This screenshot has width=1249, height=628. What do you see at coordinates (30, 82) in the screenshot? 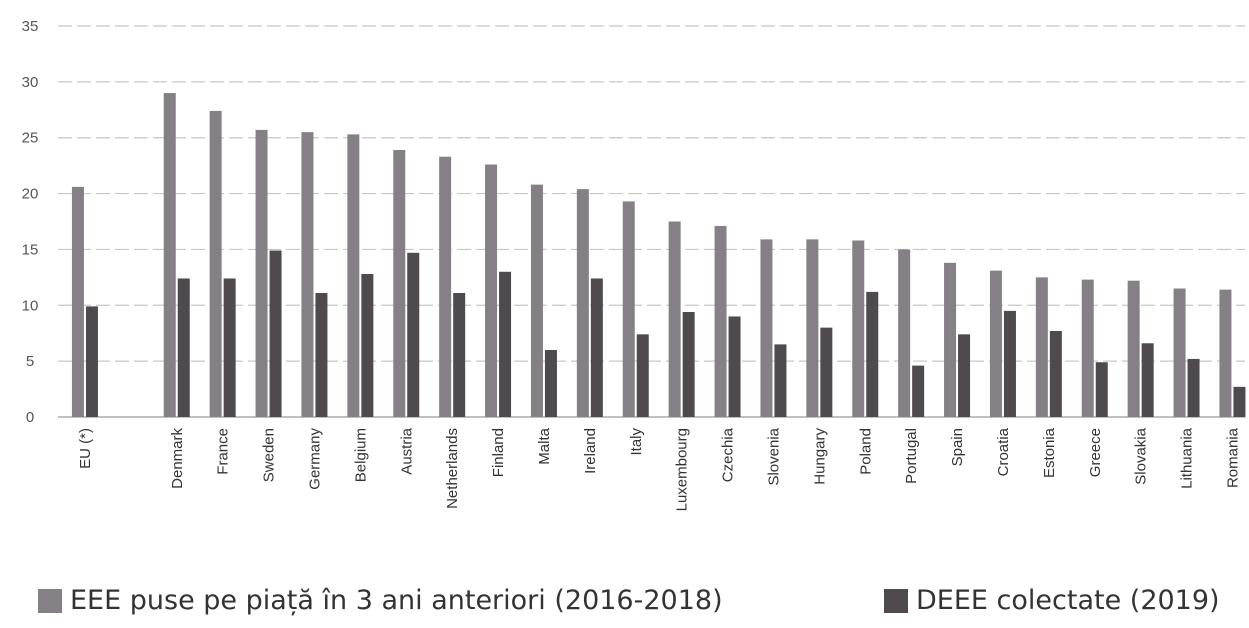
I see `y-tick-label: 30` at bounding box center [30, 82].